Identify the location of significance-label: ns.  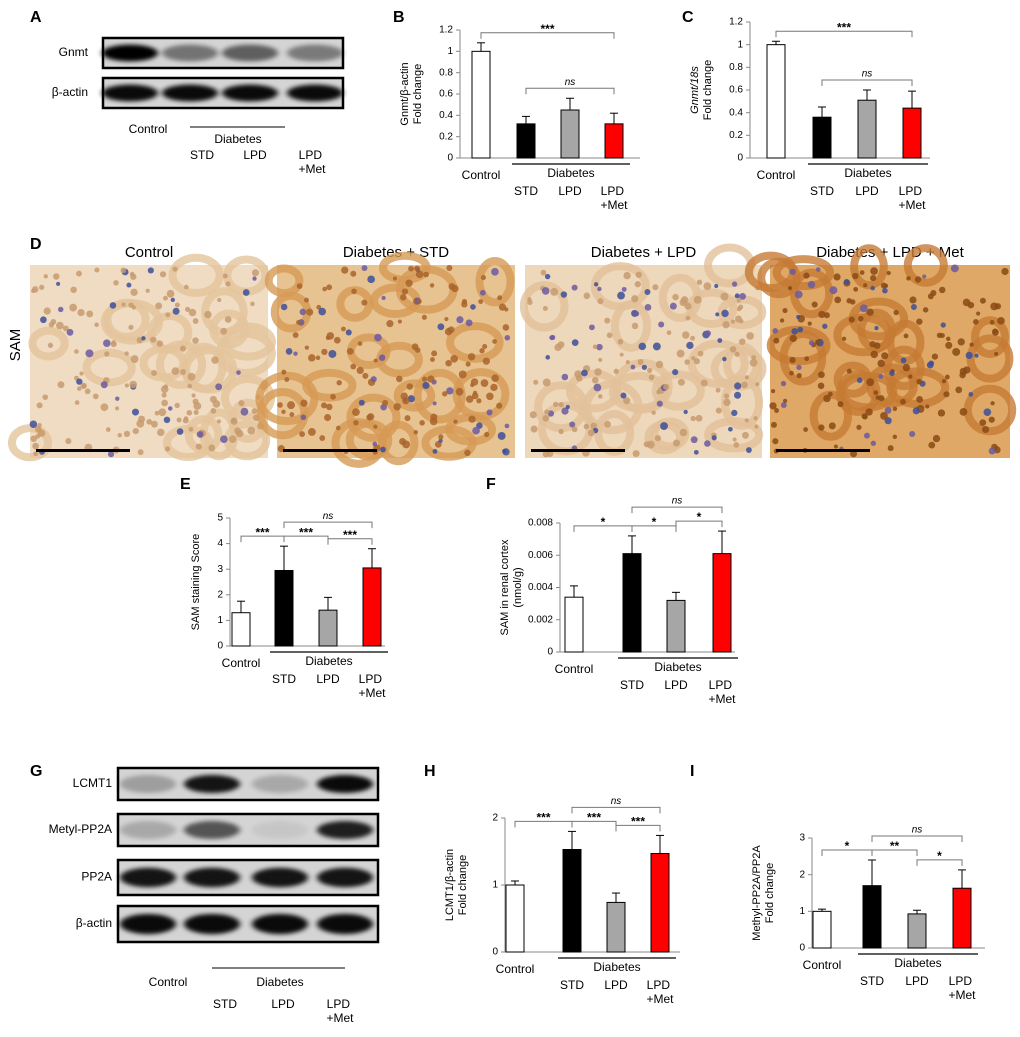
(570, 82).